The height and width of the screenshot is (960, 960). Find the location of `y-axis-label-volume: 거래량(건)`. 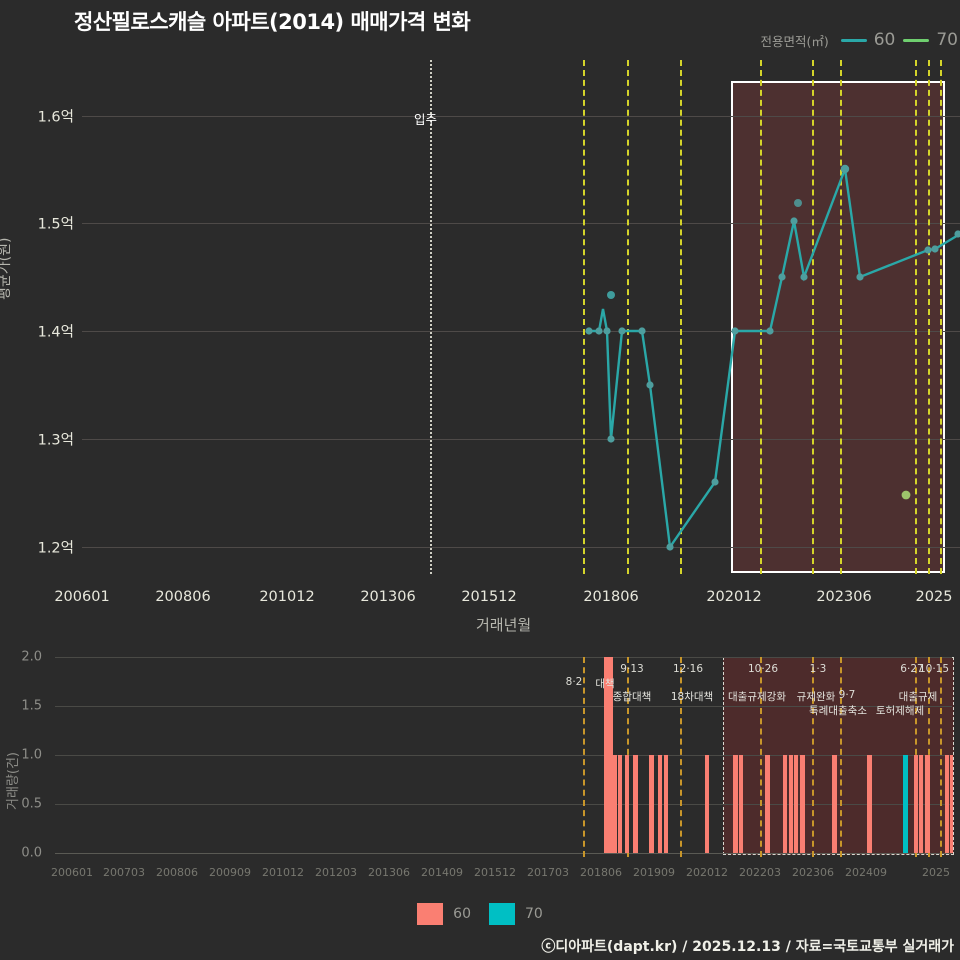

y-axis-label-volume: 거래량(건) is located at coordinates (13, 781).